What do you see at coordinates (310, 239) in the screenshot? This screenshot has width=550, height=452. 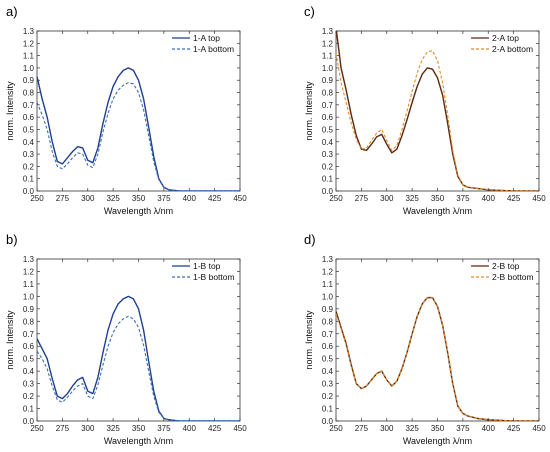 I see `panel-label: d)` at bounding box center [310, 239].